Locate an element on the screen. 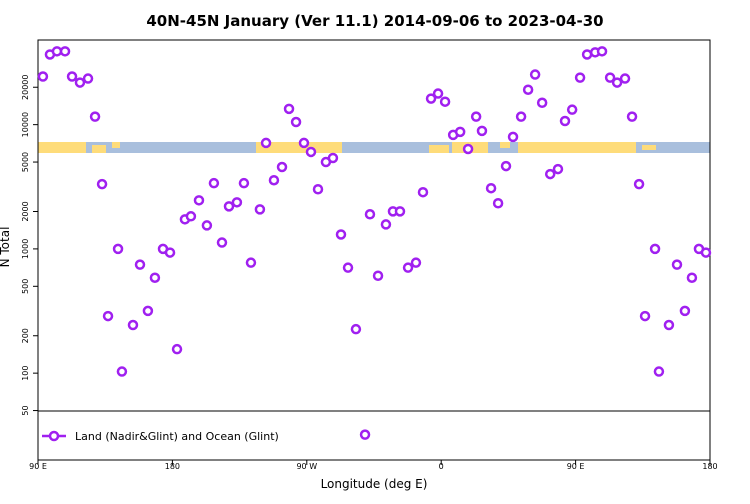 Image resolution: width=750 pixels, height=504 pixels. y-tick-label: 2000 is located at coordinates (25, 211).